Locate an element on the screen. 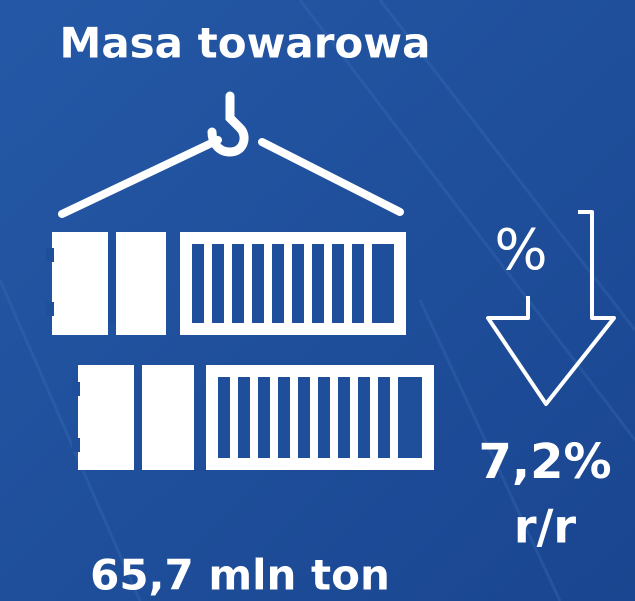  crane-hook is located at coordinates (231, 154).